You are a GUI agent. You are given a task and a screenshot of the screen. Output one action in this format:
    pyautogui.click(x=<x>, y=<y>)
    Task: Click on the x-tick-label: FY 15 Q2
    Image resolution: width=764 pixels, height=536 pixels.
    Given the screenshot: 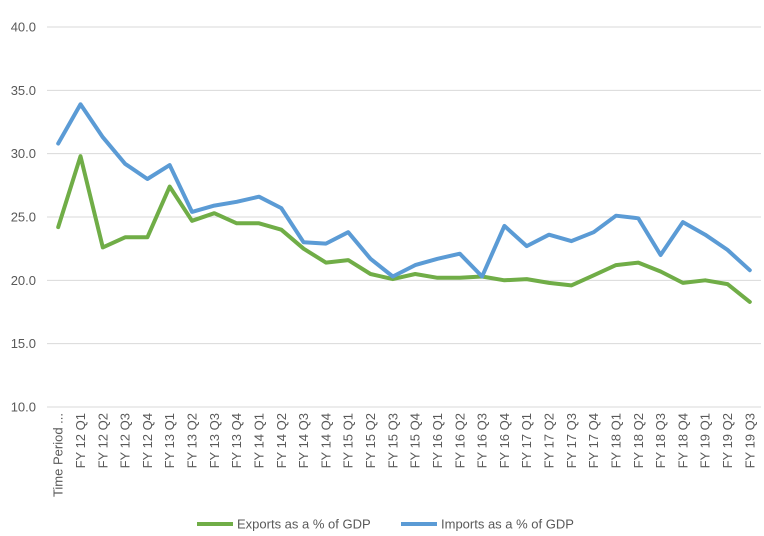 What is the action you would take?
    pyautogui.click(x=370, y=440)
    